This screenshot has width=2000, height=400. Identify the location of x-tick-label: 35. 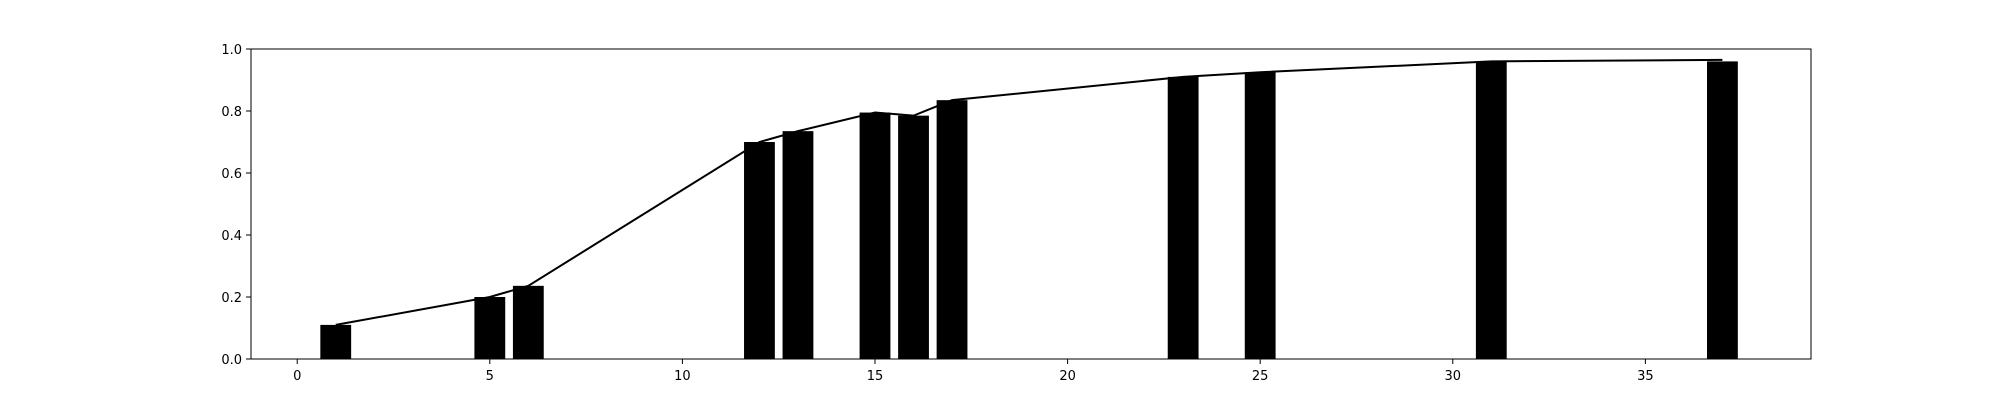
(1645, 376).